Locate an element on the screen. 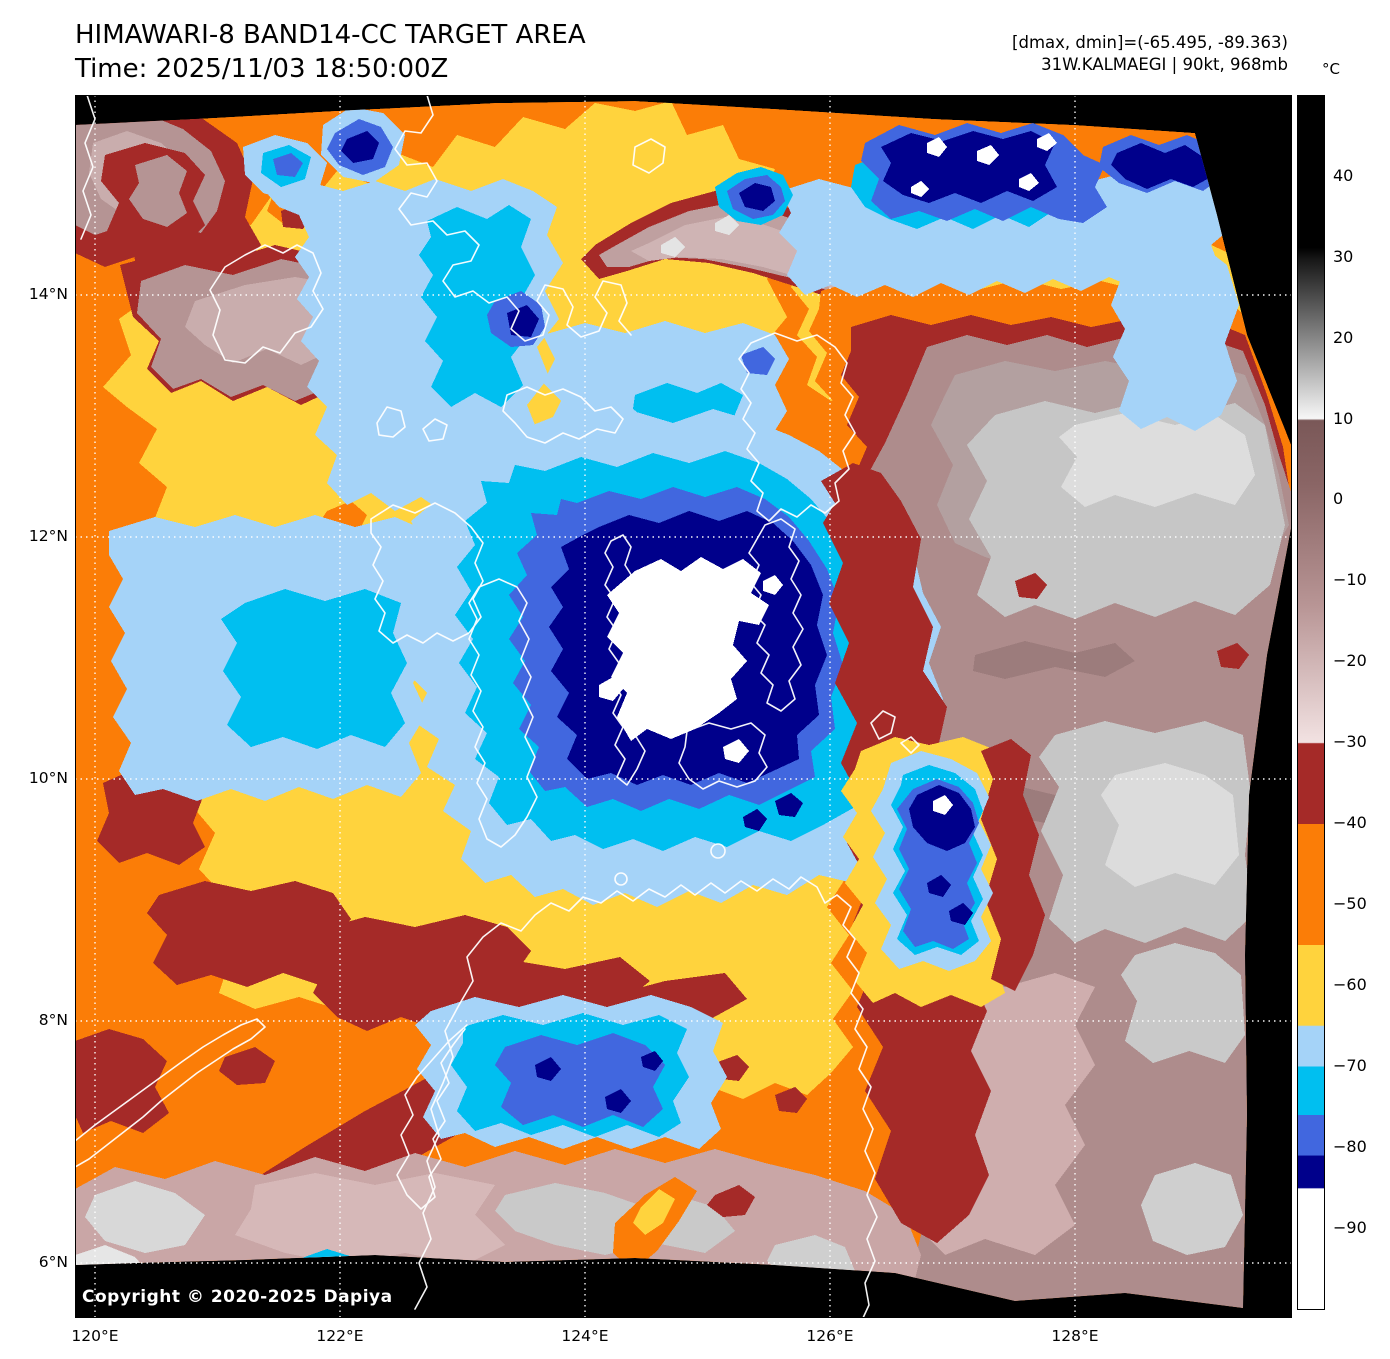 The height and width of the screenshot is (1359, 1390). cbar-tick-m80: −80 is located at coordinates (1350, 1146).